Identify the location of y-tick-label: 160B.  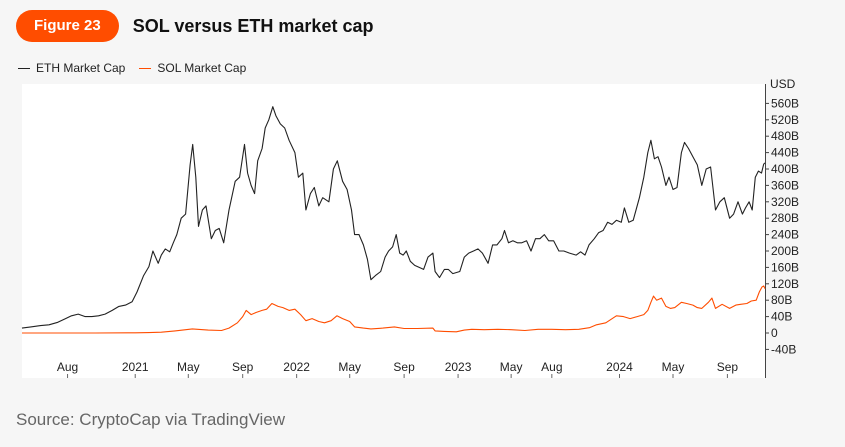
(785, 267).